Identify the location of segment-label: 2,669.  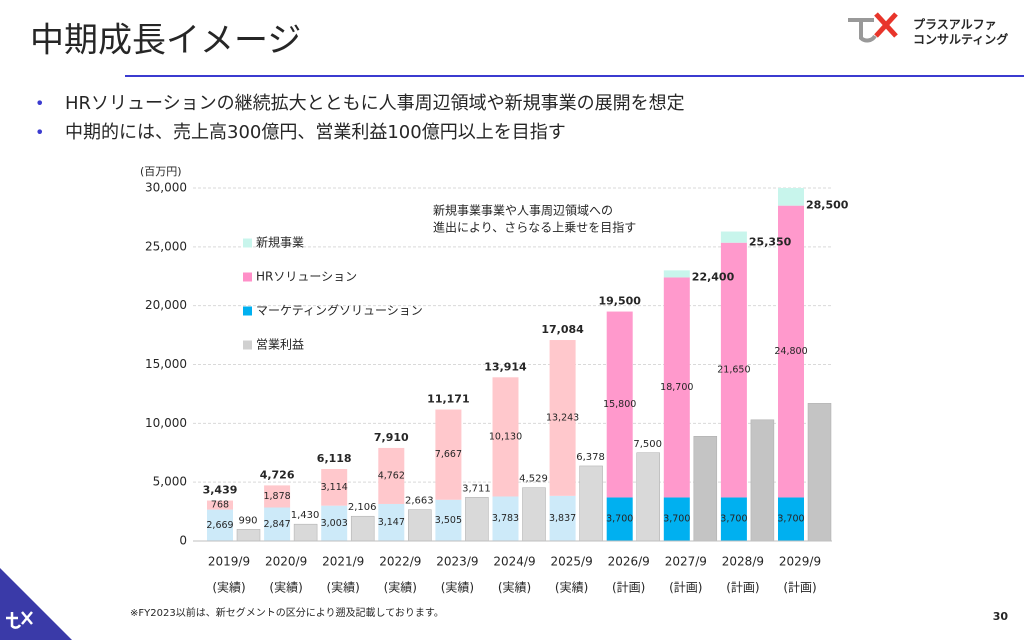
(219, 525).